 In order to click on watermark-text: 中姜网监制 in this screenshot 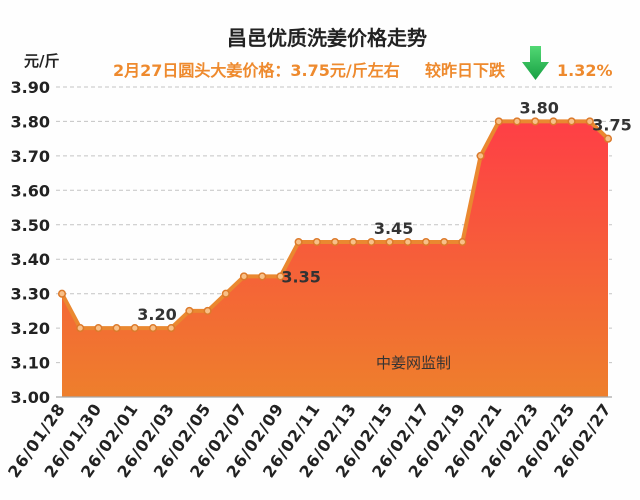, I will do `click(413, 363)`.